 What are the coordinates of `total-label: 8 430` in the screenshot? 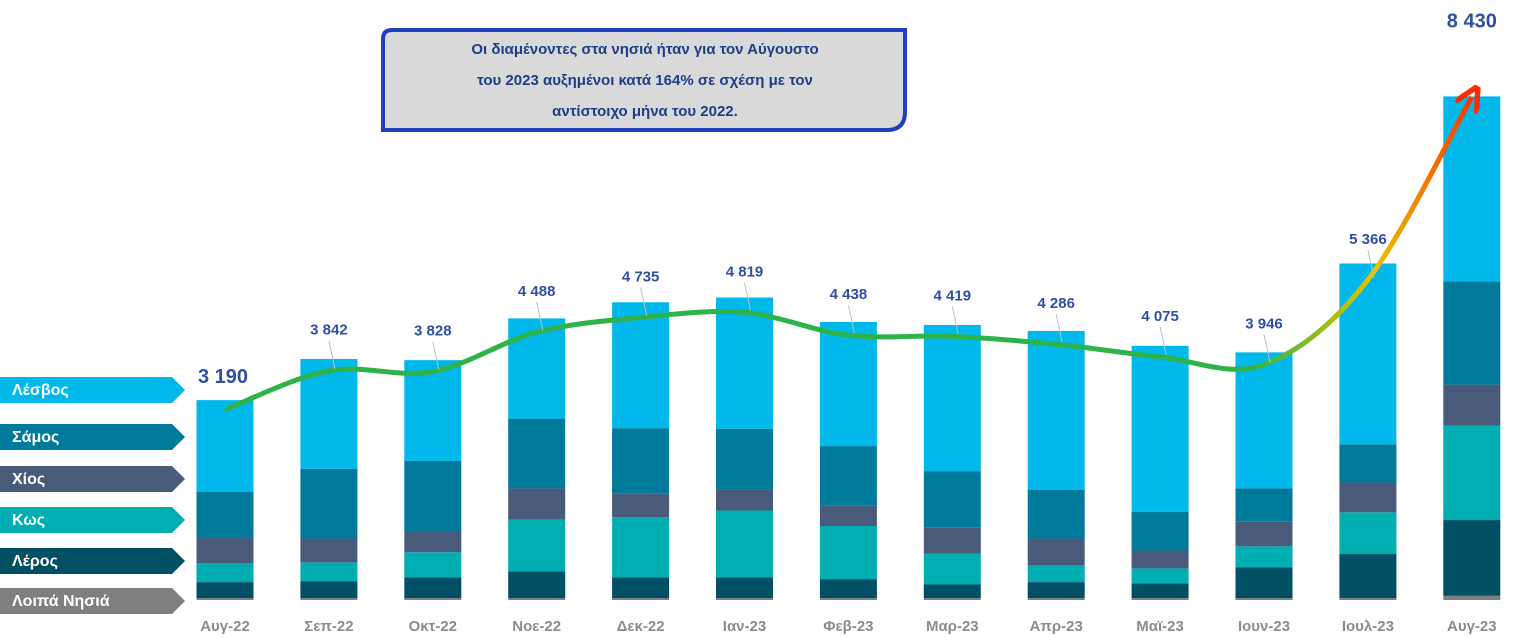 It's located at (1472, 21).